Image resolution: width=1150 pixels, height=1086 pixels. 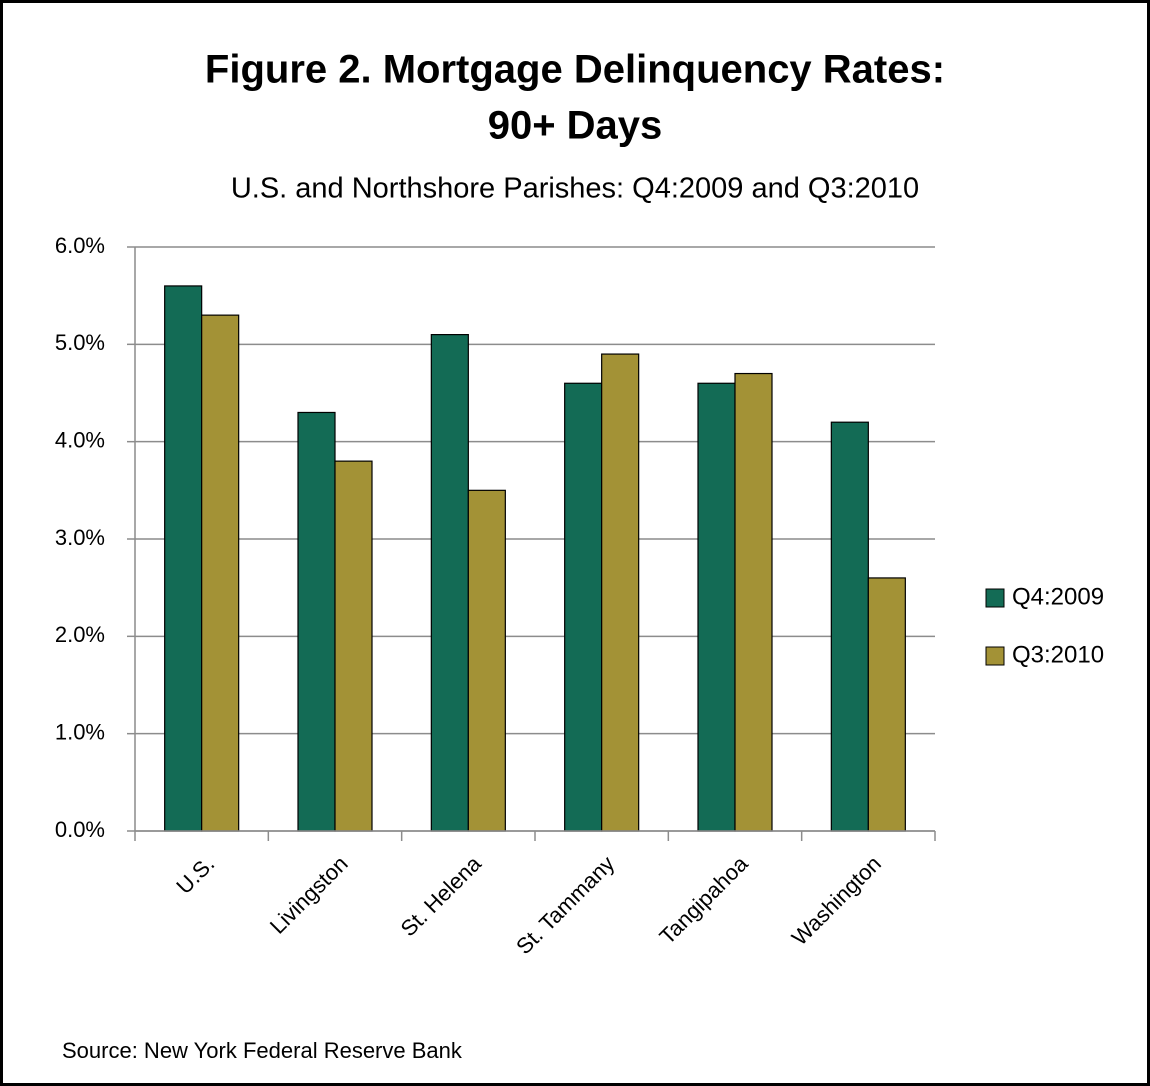 I want to click on y-tick-label: 4.0%, so click(x=80, y=439).